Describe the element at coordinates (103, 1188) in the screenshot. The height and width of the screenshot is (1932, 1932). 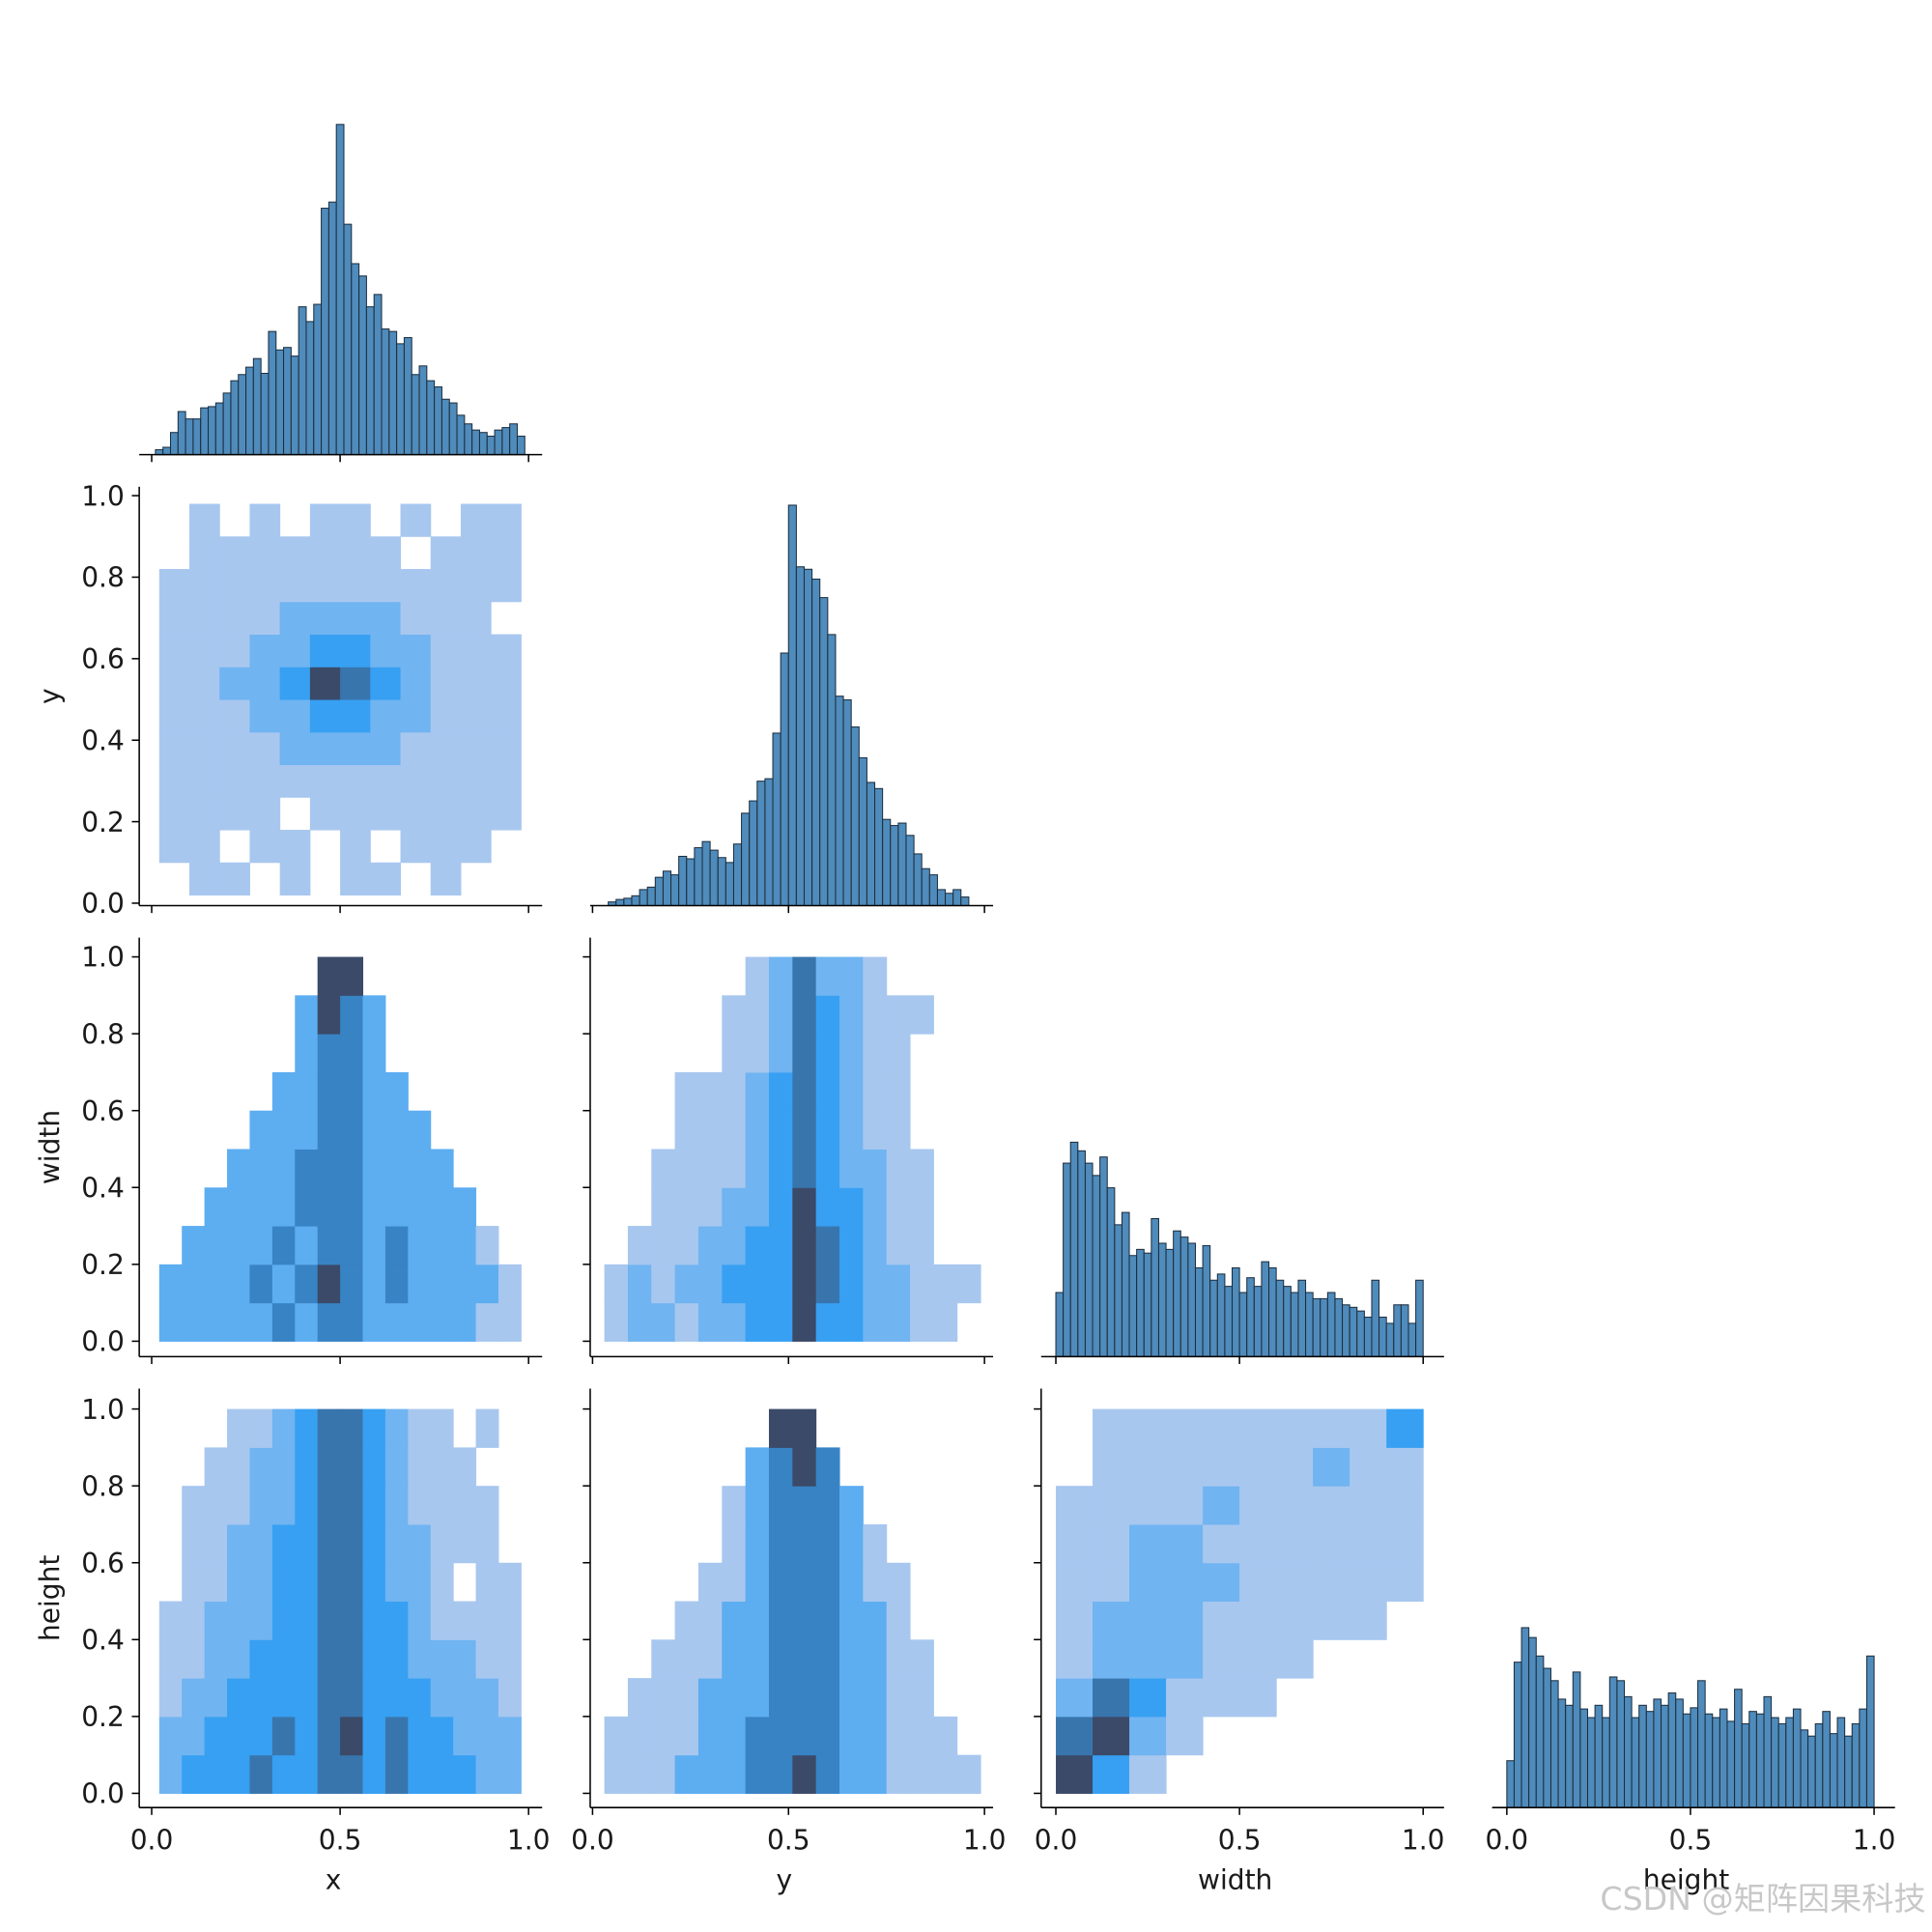
I see `y-tick-label: 0.4` at that location.